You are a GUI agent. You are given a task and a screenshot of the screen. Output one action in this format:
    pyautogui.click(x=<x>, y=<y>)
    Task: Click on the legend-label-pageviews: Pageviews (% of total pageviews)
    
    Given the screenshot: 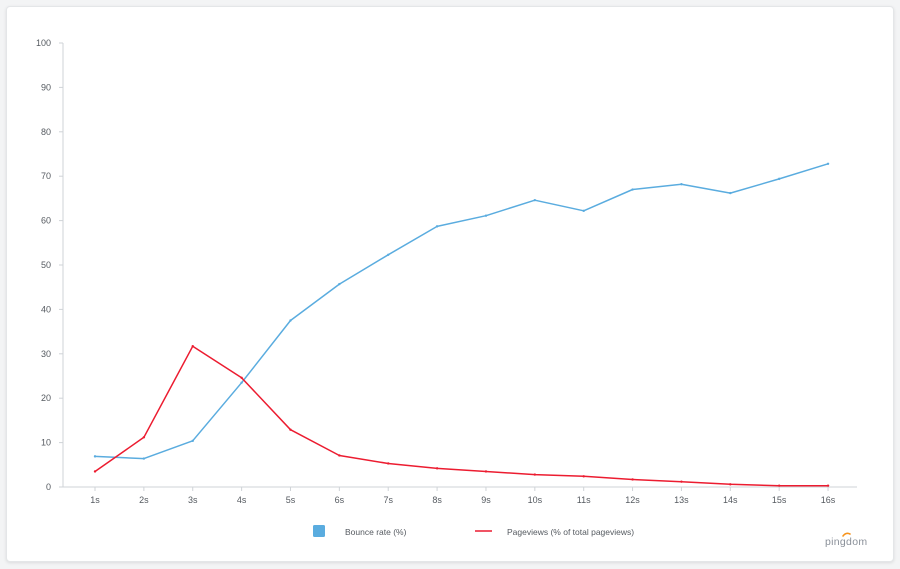 What is the action you would take?
    pyautogui.click(x=570, y=532)
    